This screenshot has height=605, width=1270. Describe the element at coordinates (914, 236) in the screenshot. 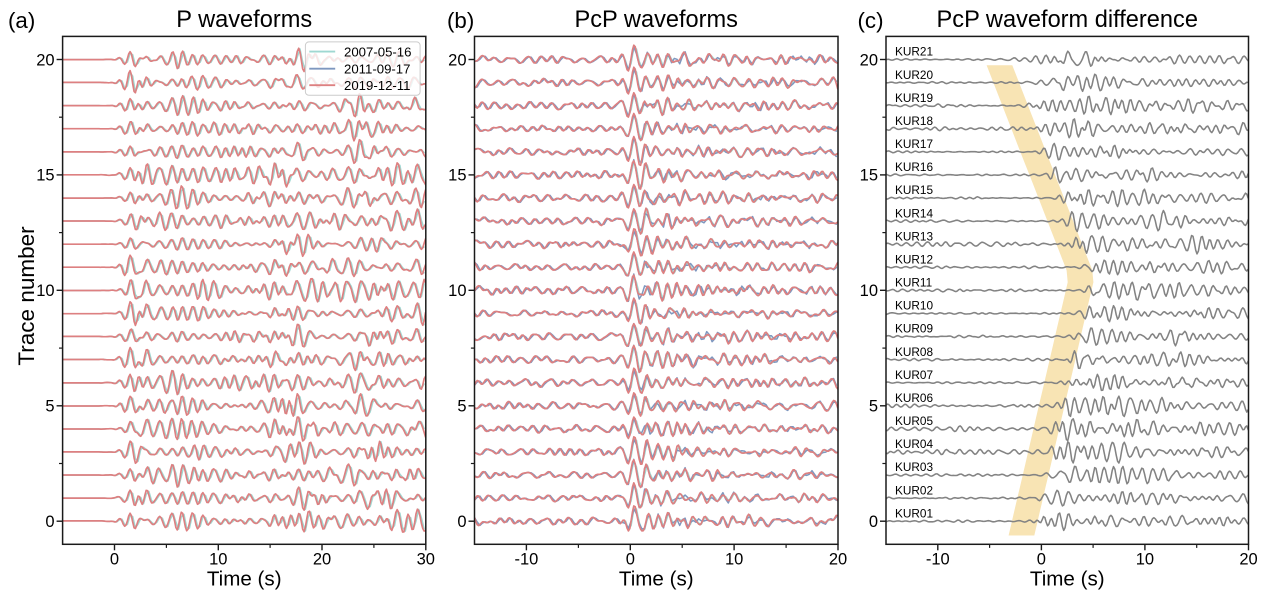

I see `svg-text: KUR13` at that location.